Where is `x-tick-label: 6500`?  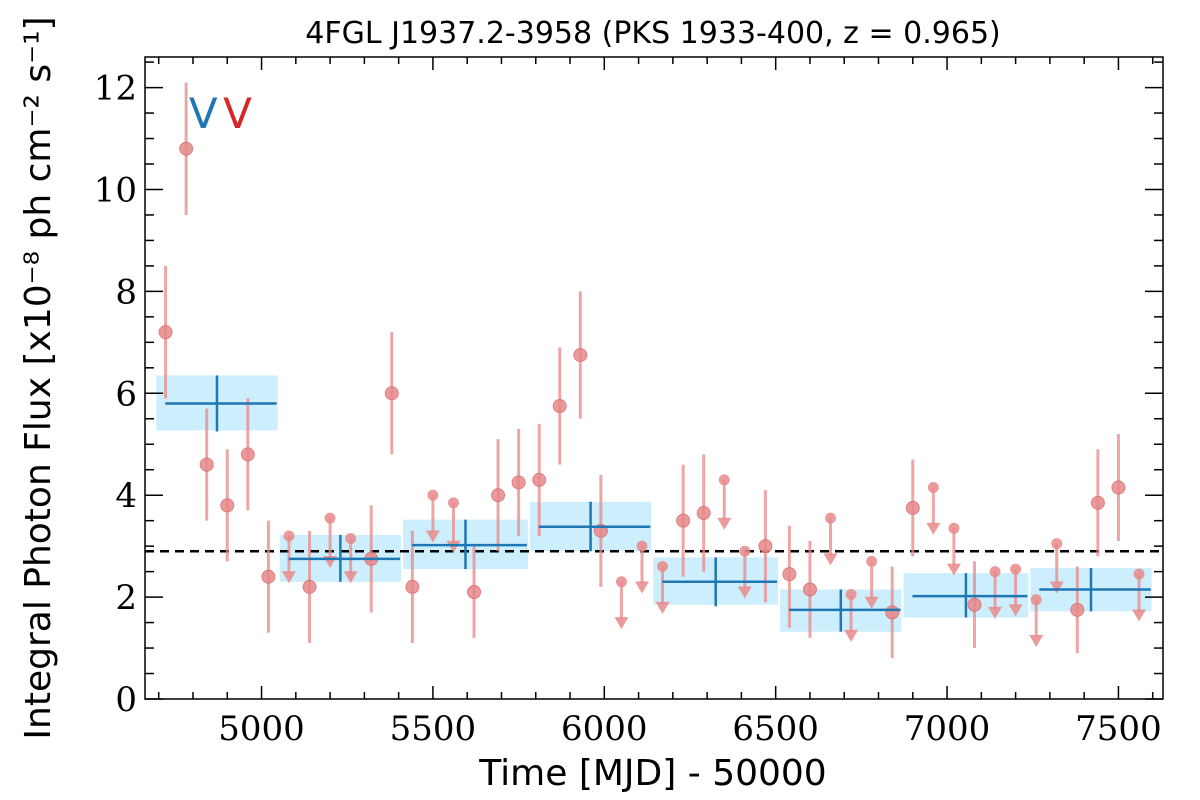
x-tick-label: 6500 is located at coordinates (775, 729).